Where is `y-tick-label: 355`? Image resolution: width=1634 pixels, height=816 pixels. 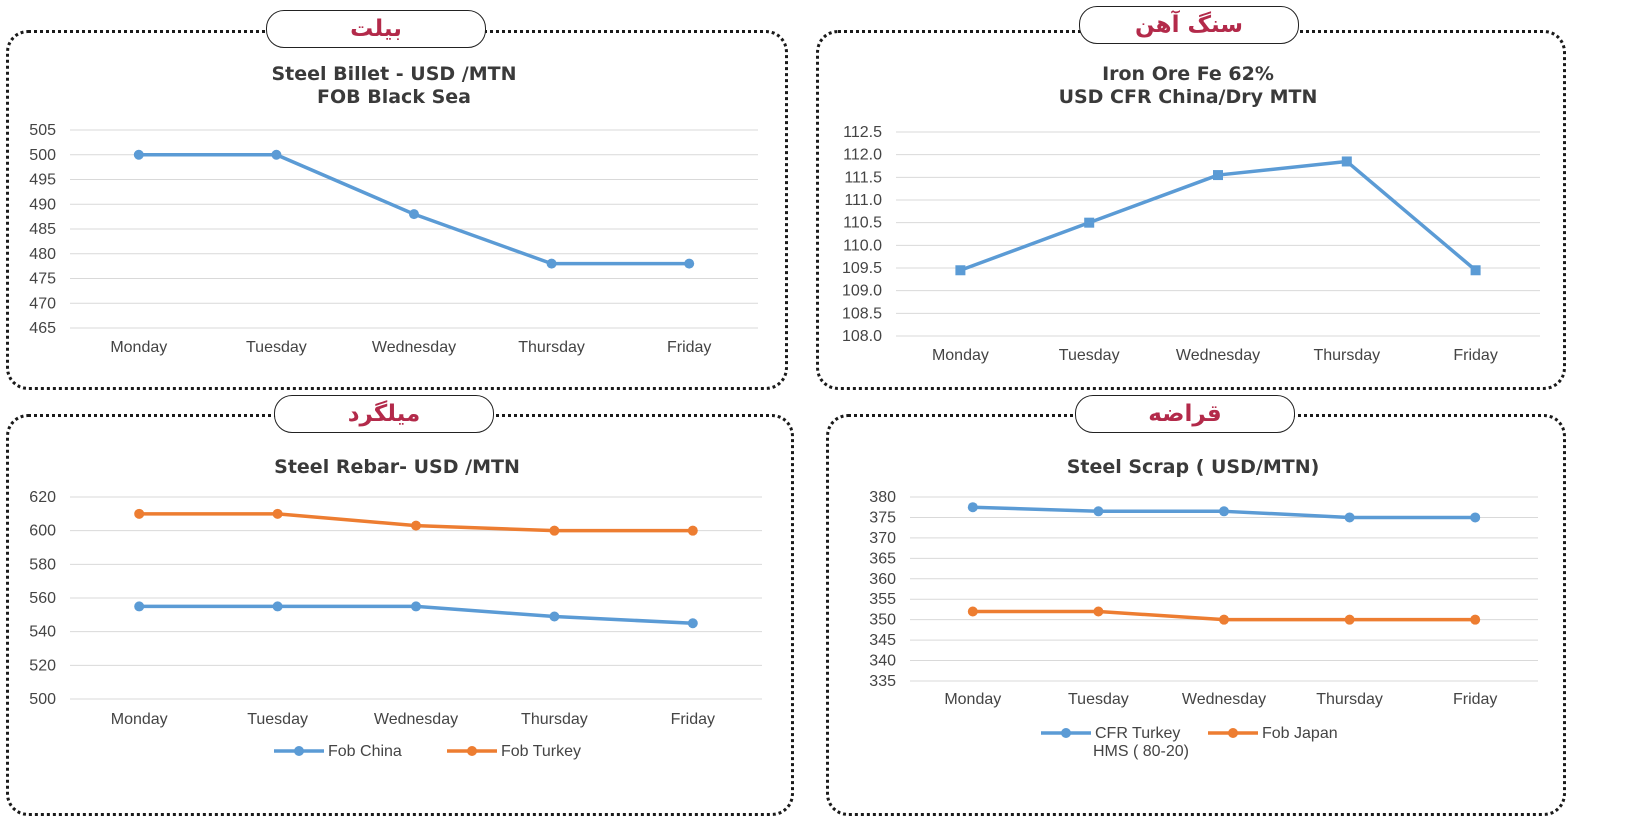
y-tick-label: 355 is located at coordinates (882, 599).